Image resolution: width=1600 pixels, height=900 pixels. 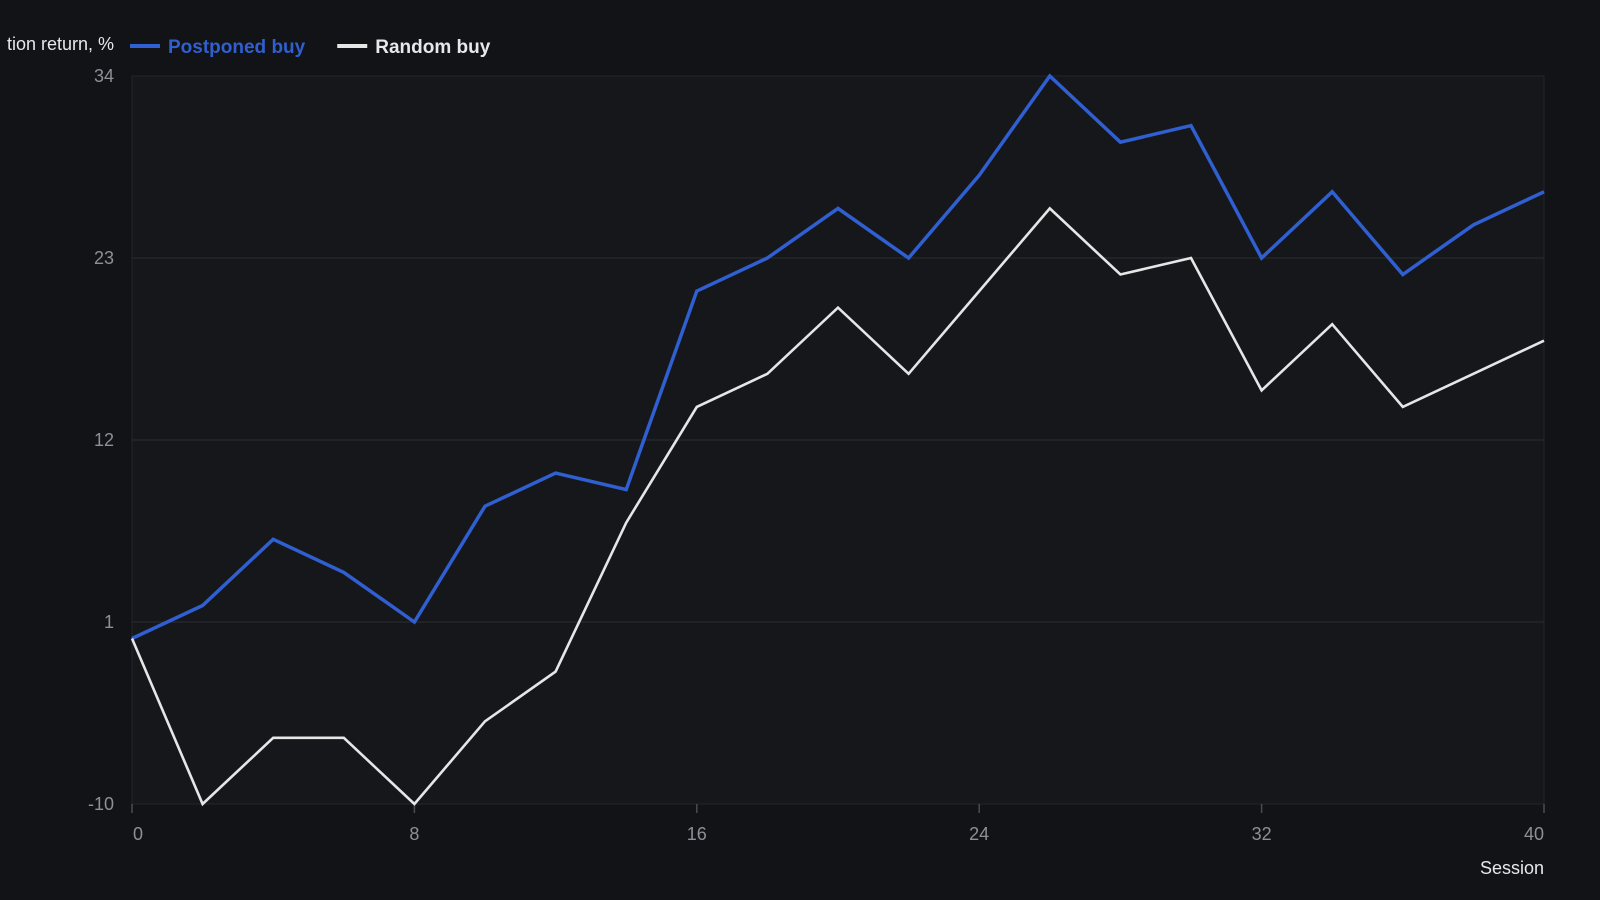 I want to click on x-tick-label: 40, so click(x=1534, y=834).